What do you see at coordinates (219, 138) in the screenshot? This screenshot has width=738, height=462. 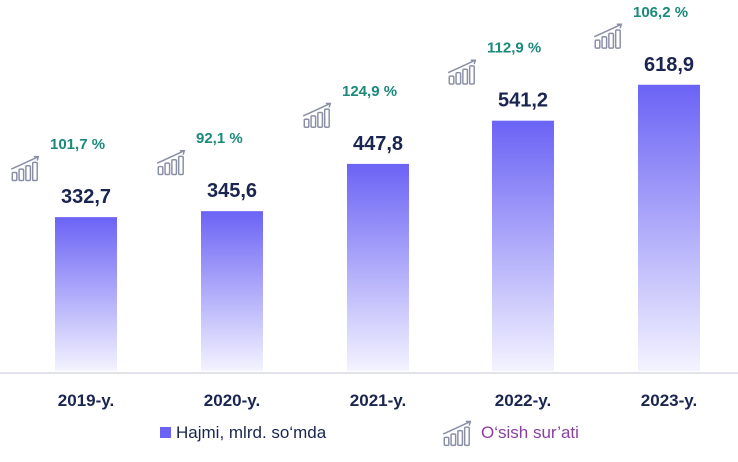 I see `growth-rate-label-1: 92,1 %` at bounding box center [219, 138].